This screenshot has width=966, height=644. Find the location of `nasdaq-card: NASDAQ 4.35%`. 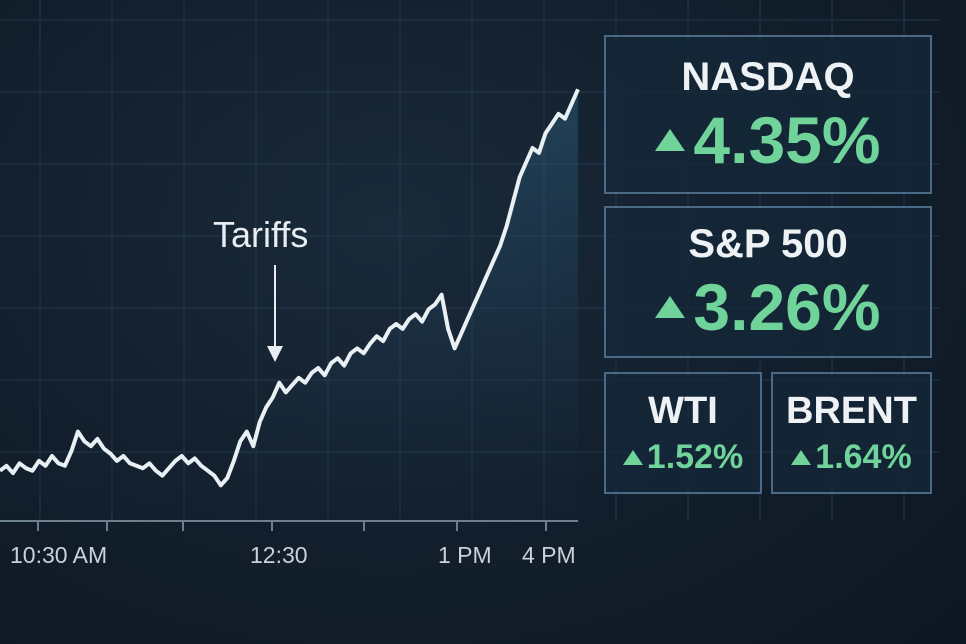

nasdaq-card: NASDAQ 4.35% is located at coordinates (768, 114).